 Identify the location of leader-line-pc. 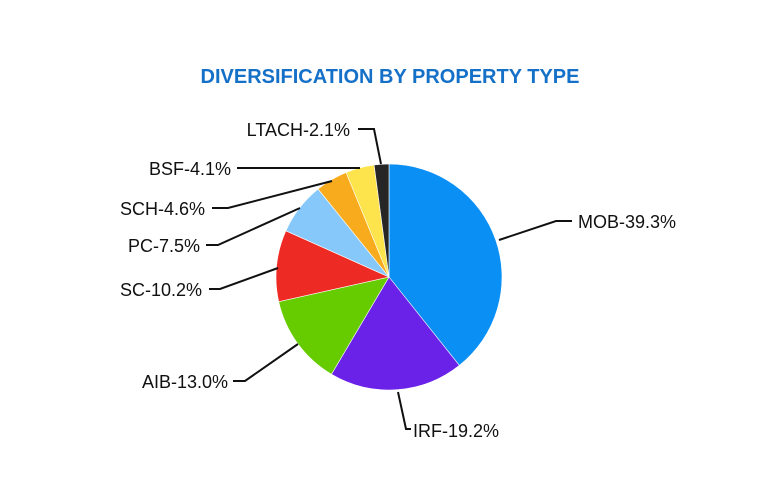
(253, 226).